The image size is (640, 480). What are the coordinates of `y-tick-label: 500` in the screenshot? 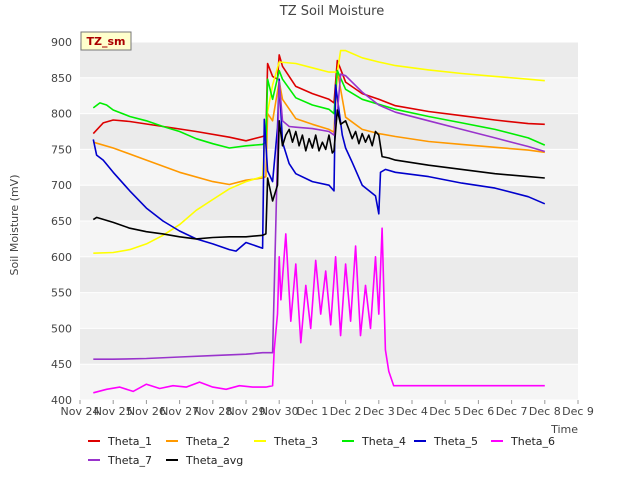 It's located at (61, 328).